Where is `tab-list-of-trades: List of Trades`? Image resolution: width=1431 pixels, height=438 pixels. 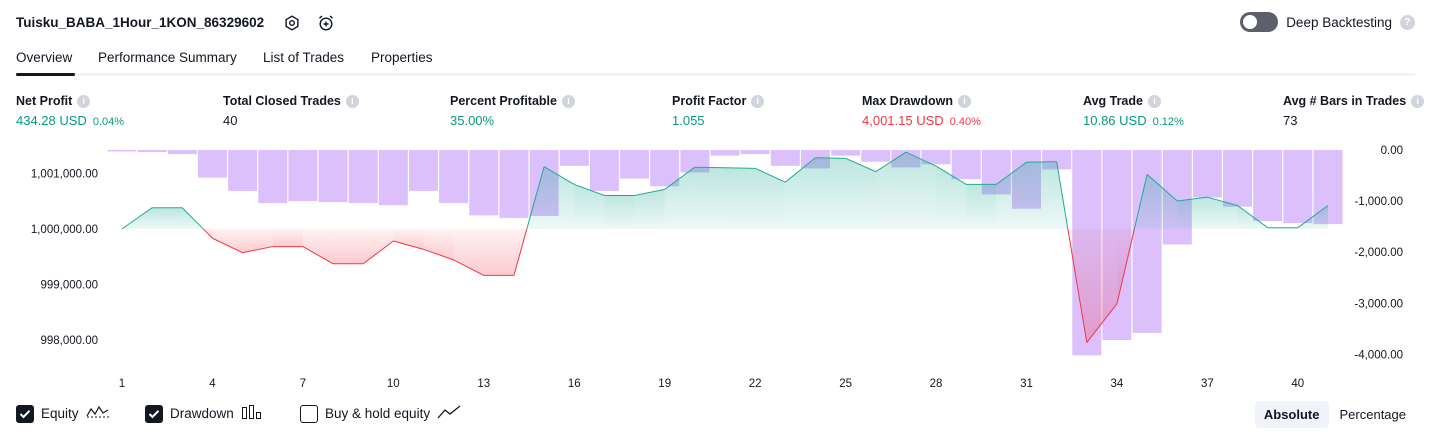 tab-list-of-trades: List of Trades is located at coordinates (303, 57).